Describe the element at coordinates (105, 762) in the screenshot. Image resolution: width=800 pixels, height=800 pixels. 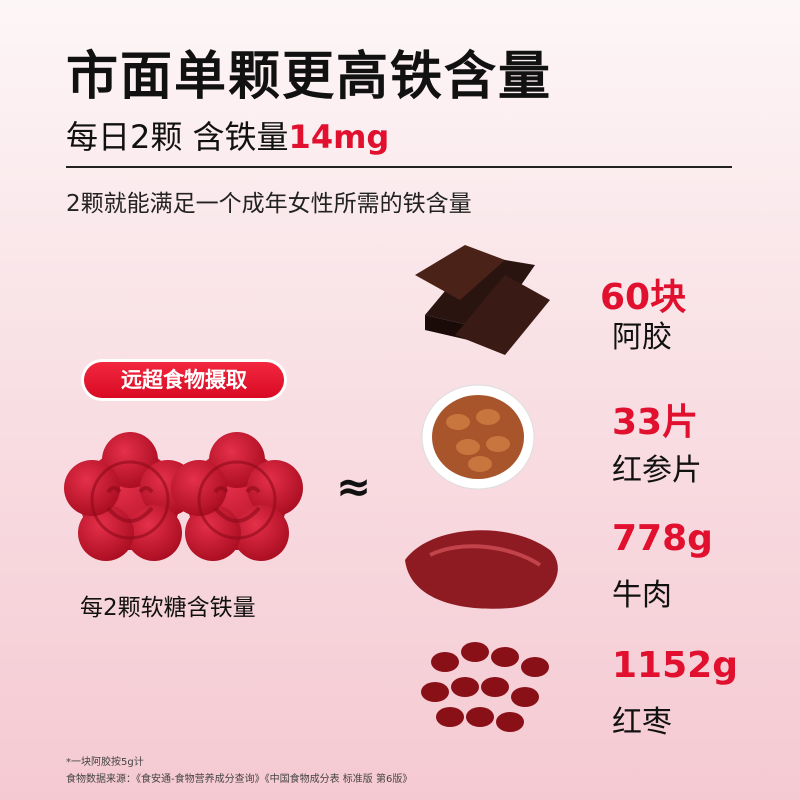
I see `footnote: *一块阿胶按5g计` at that location.